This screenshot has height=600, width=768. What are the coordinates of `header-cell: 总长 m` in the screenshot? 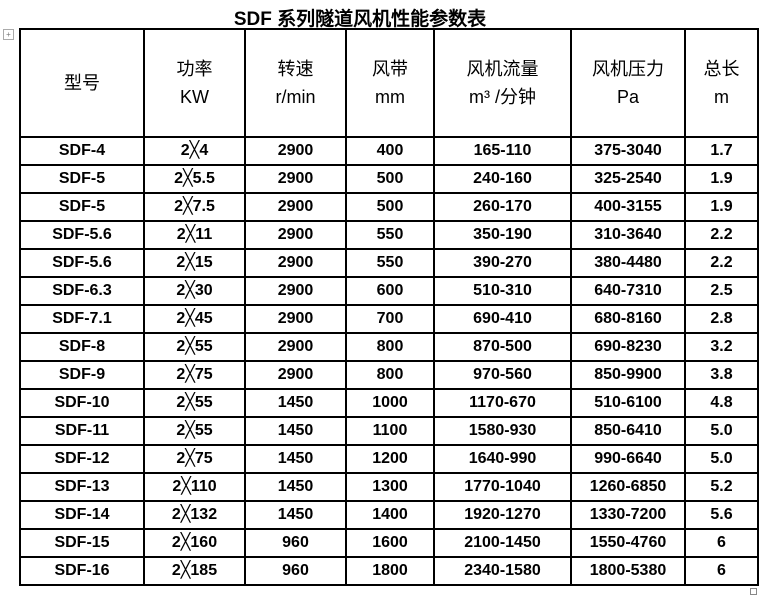 It's located at (721, 83).